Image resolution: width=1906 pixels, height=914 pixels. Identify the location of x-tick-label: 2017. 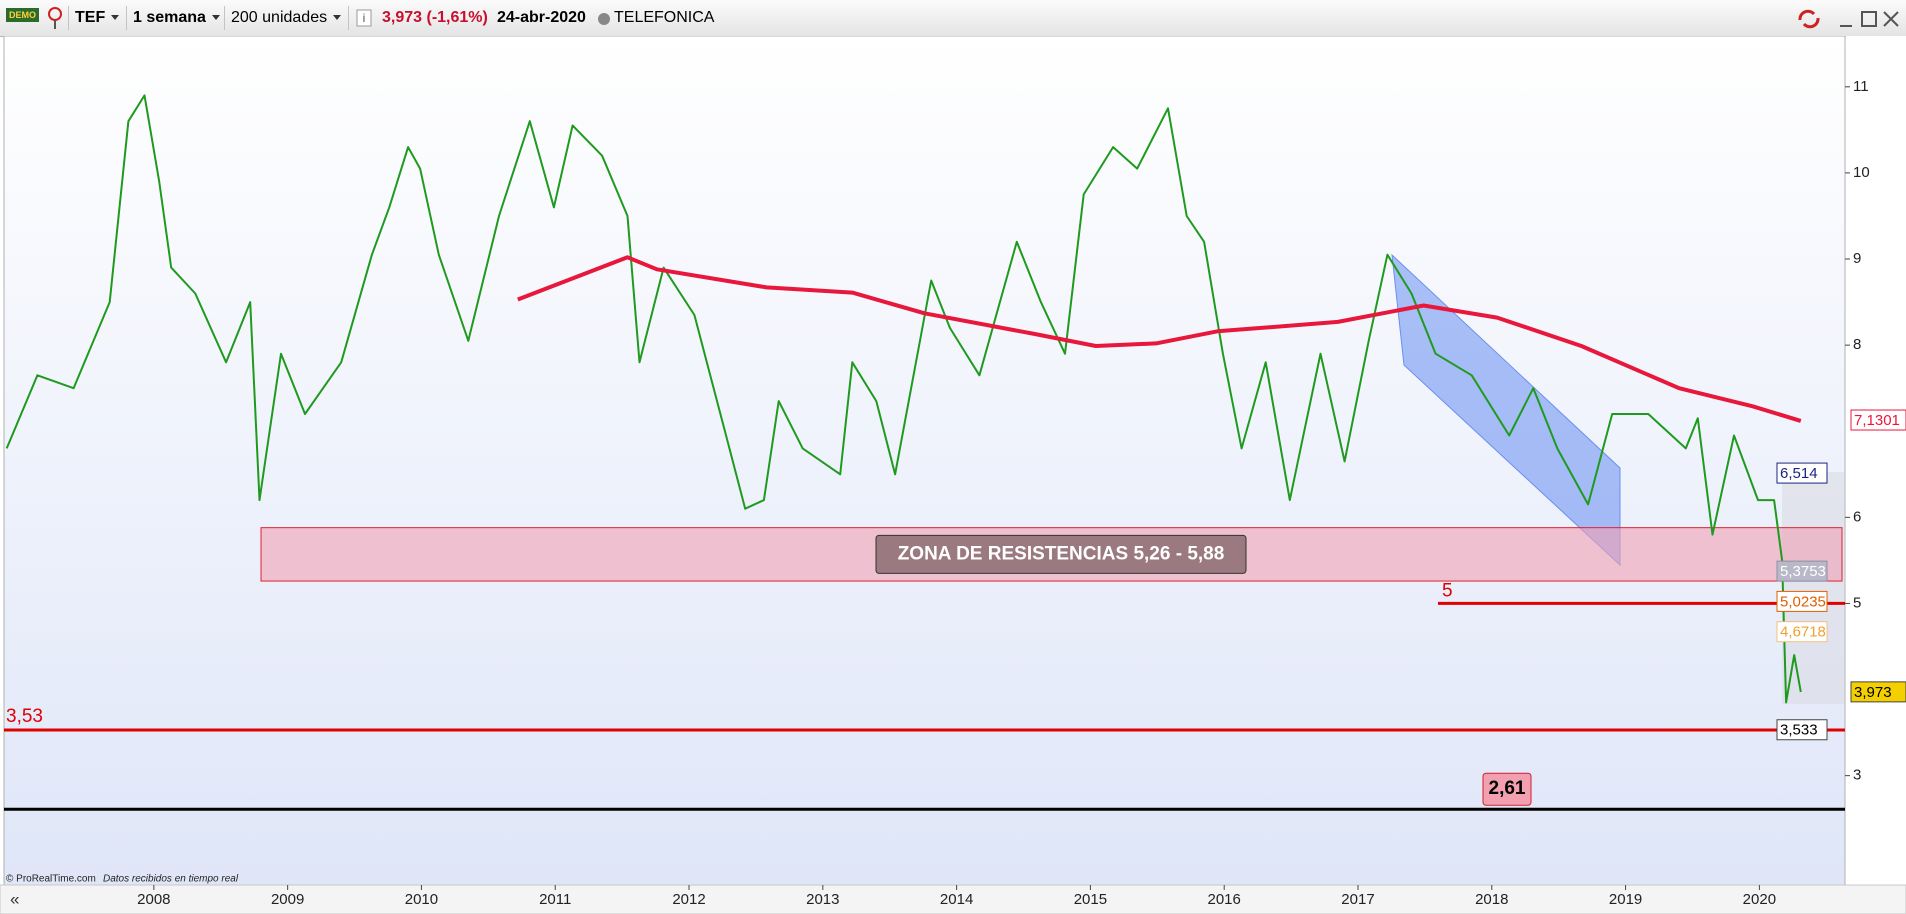
(1357, 899).